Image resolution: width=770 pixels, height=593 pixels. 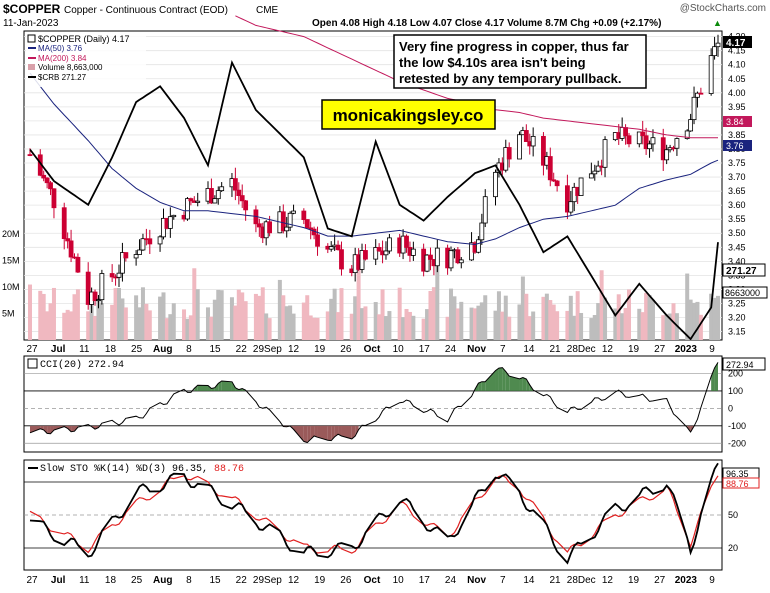 What do you see at coordinates (733, 548) in the screenshot?
I see `sto-tick-label: 20` at bounding box center [733, 548].